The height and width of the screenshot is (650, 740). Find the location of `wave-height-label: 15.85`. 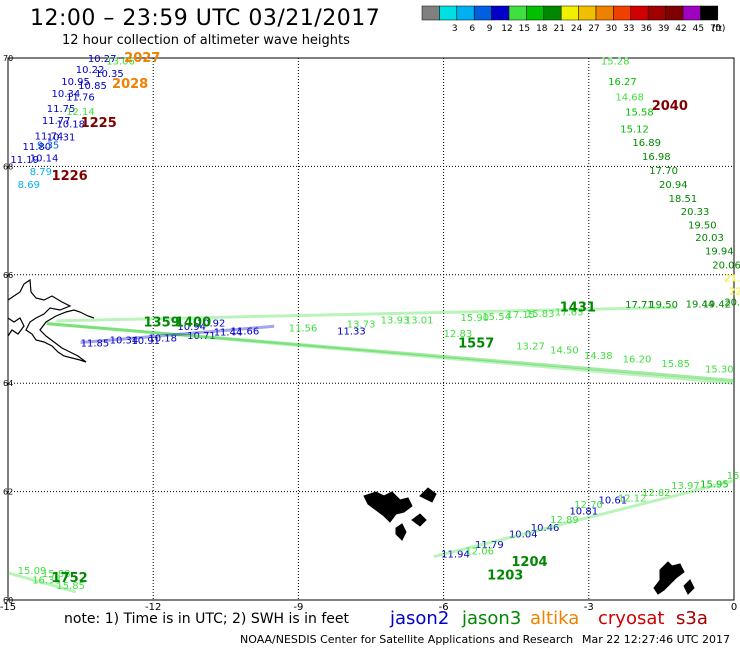

wave-height-label: 15.85 is located at coordinates (675, 364).